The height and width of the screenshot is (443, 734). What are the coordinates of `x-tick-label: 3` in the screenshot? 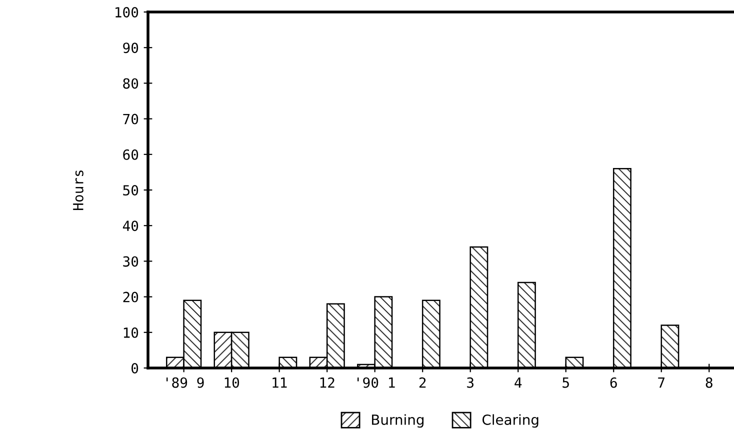 It's located at (470, 382).